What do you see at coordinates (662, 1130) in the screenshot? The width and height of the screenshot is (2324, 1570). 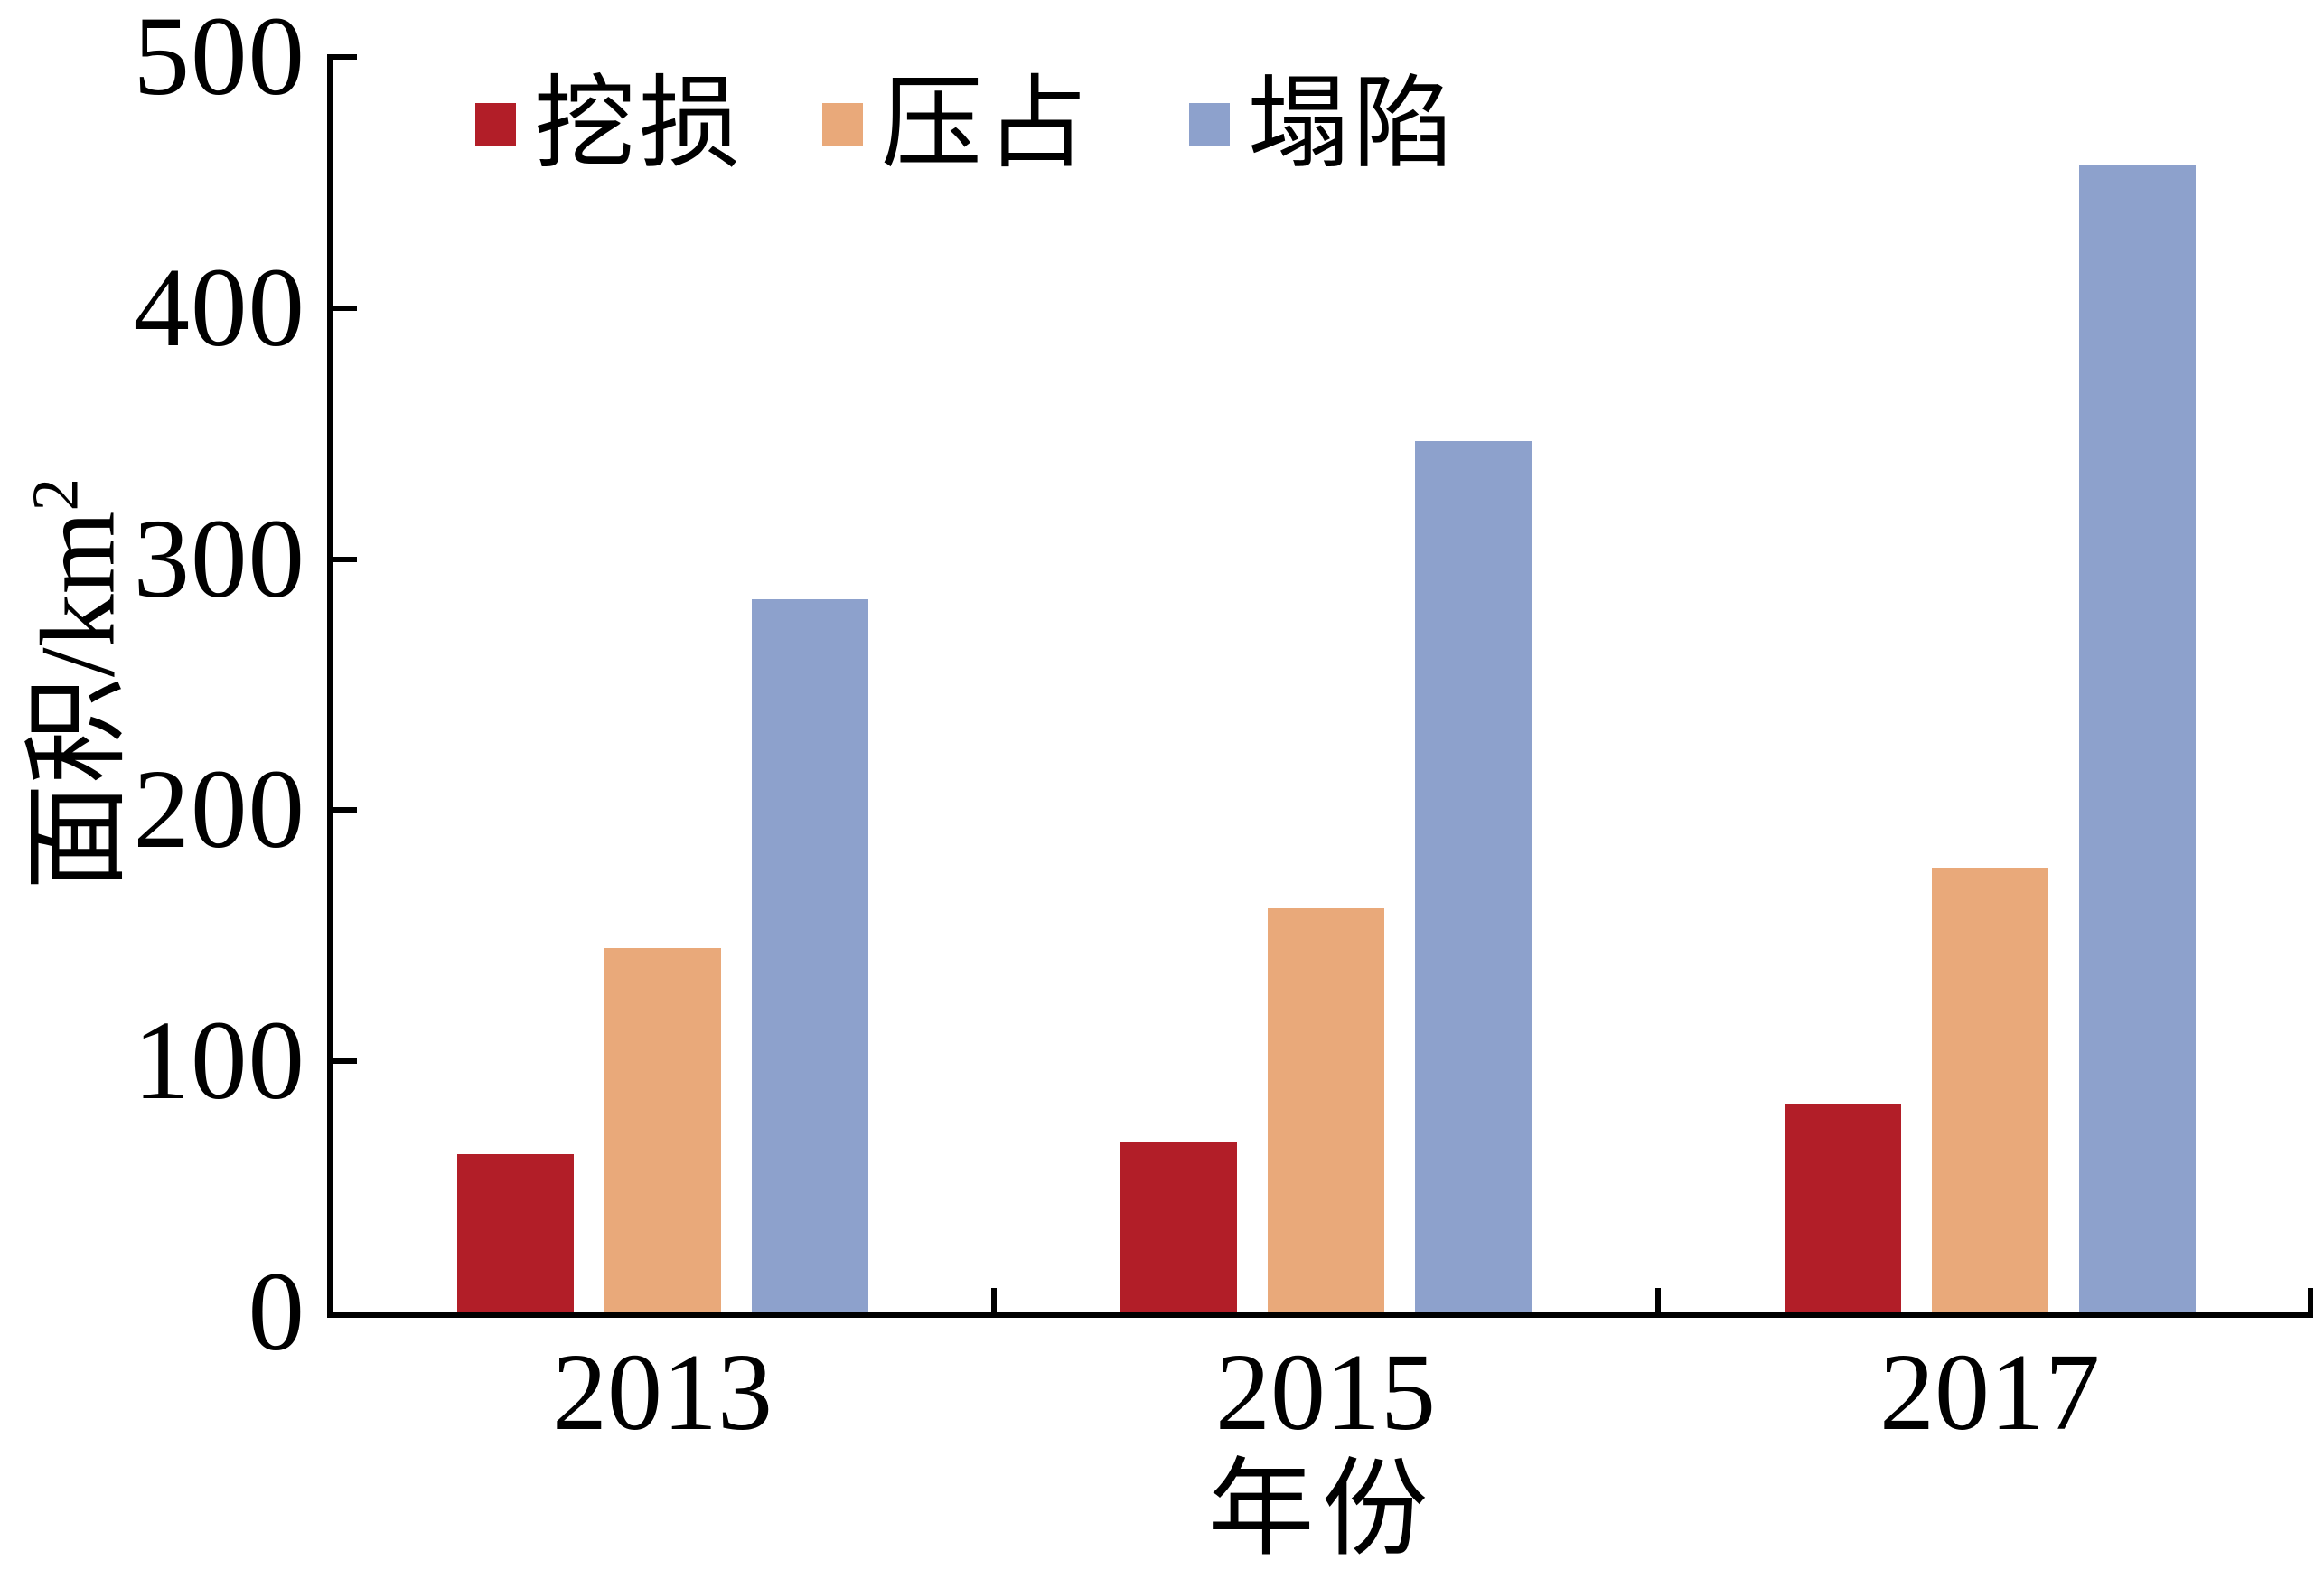 I see `bar-2013-series2` at bounding box center [662, 1130].